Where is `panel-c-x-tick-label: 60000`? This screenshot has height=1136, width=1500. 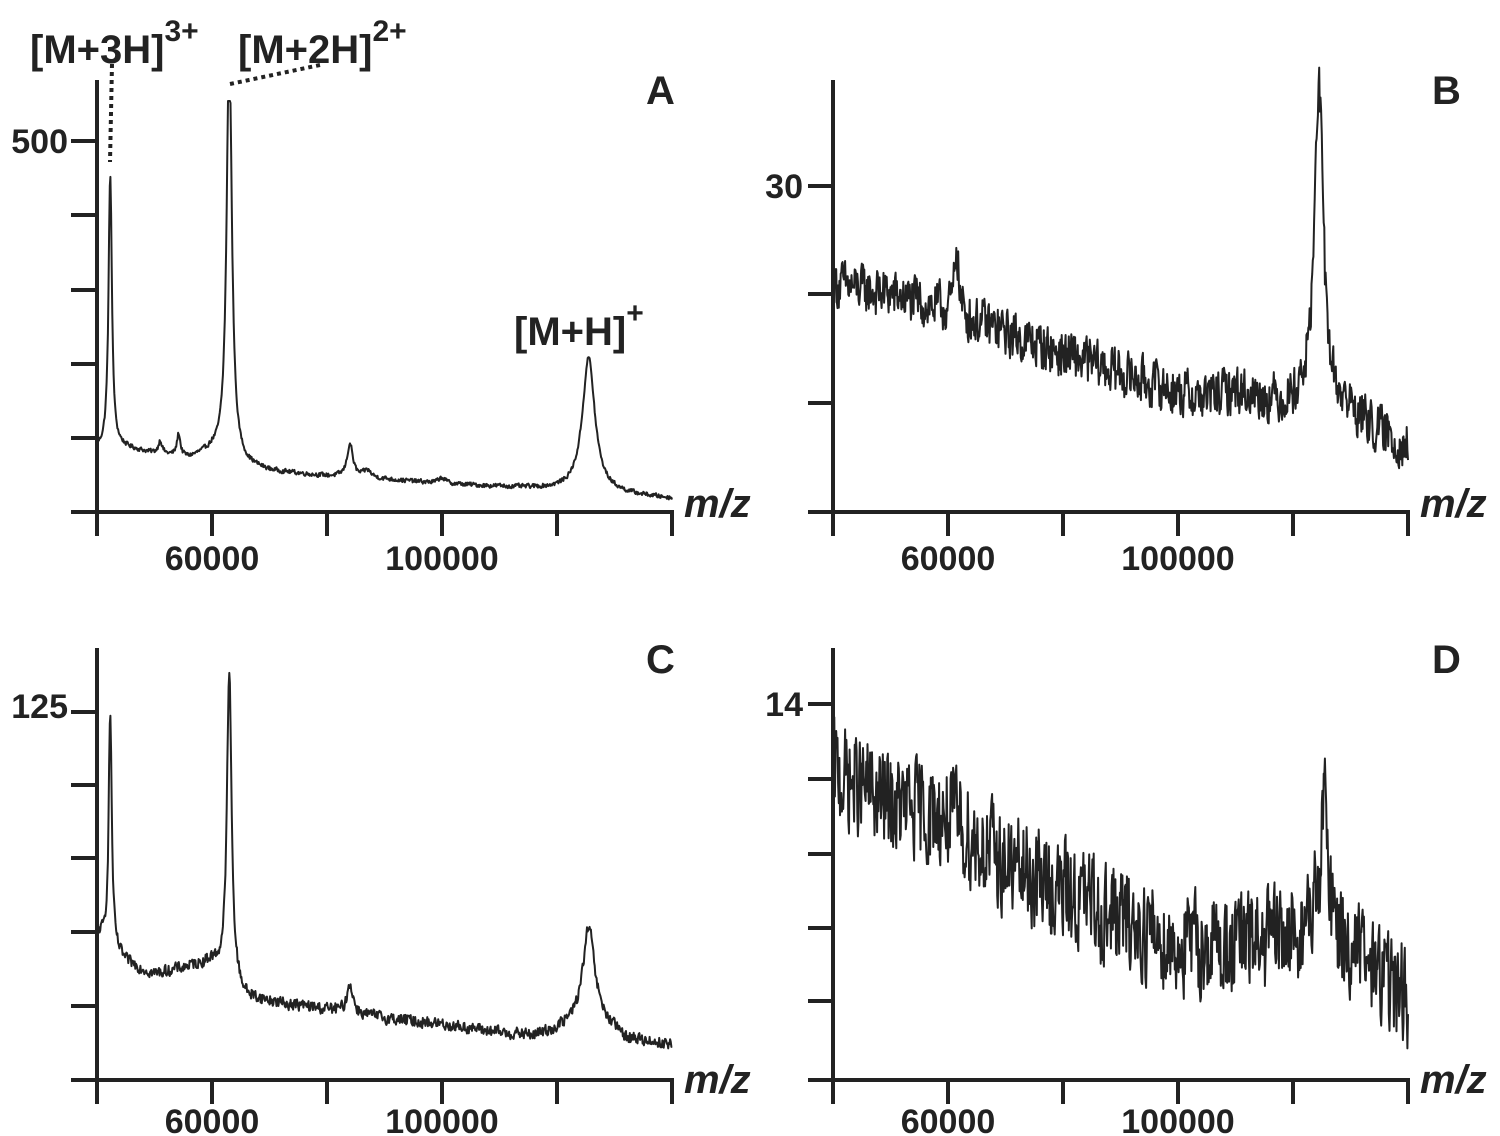 panel-c-x-tick-label: 60000 is located at coordinates (212, 1119).